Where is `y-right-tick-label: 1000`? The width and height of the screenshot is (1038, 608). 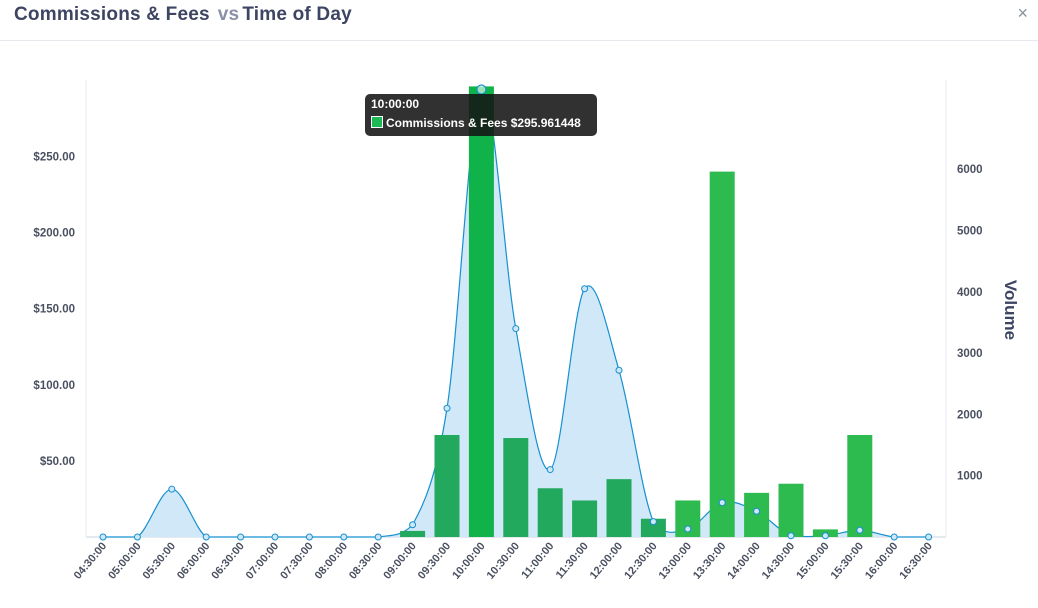
y-right-tick-label: 1000 is located at coordinates (970, 477).